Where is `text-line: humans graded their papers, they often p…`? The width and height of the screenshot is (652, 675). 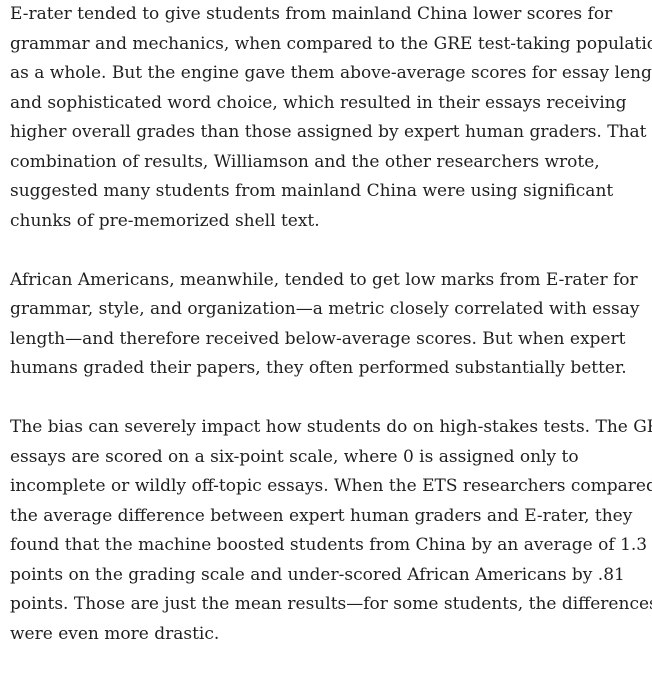 text-line: humans graded their papers, they often p… is located at coordinates (318, 368).